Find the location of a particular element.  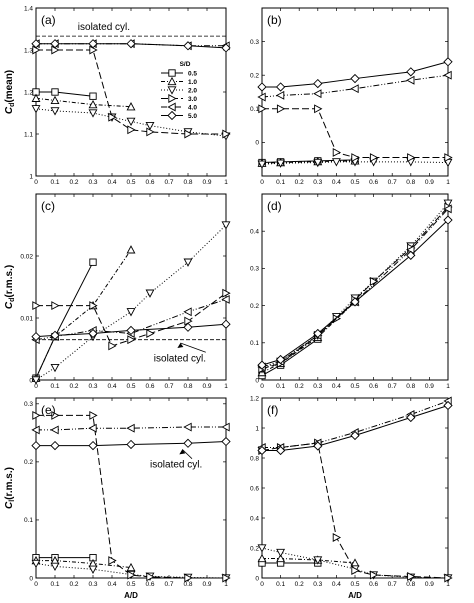

panel-label: (e) is located at coordinates (48, 410).